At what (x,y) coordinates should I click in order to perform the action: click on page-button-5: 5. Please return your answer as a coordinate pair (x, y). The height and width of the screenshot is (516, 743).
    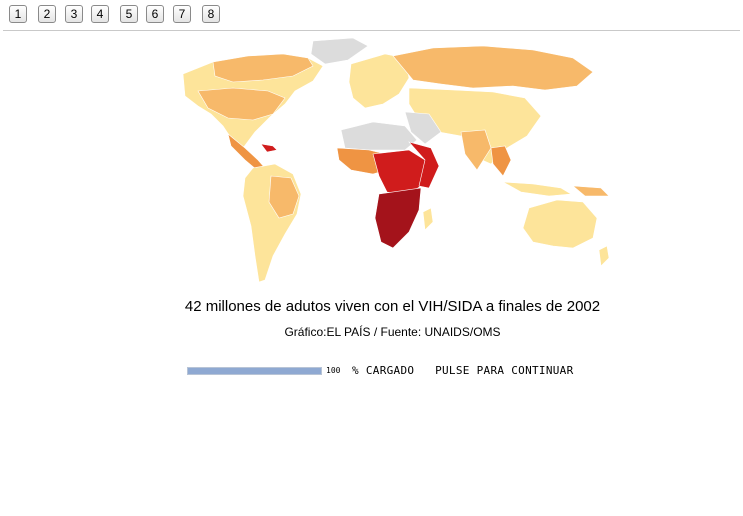
    Looking at the image, I should click on (129, 14).